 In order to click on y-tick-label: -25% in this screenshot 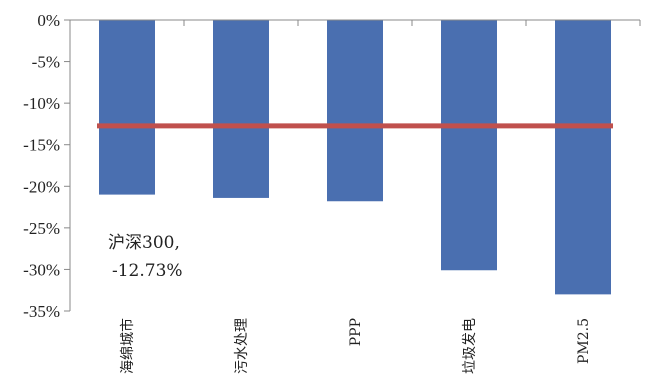, I will do `click(41, 228)`.